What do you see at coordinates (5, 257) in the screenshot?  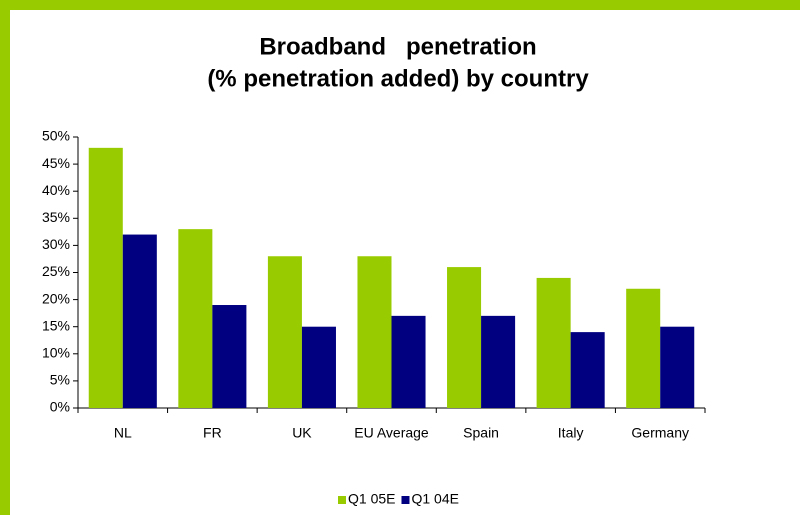 I see `frame-left` at bounding box center [5, 257].